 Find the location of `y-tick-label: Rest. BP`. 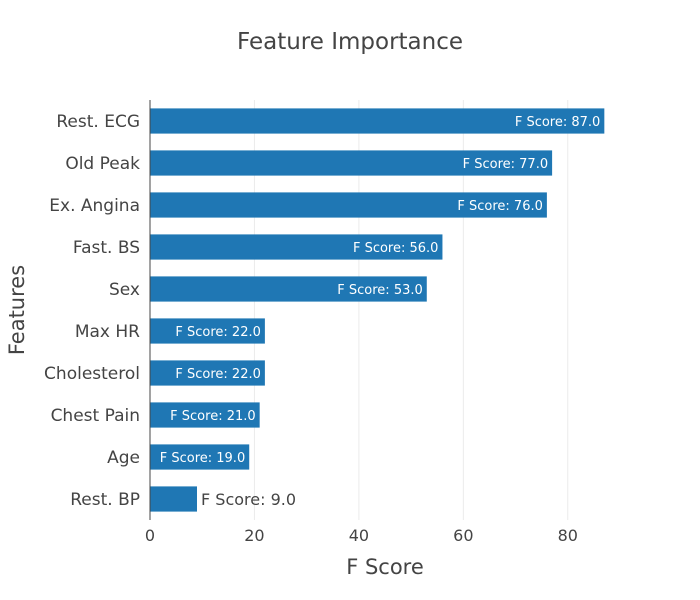

y-tick-label: Rest. BP is located at coordinates (105, 500).